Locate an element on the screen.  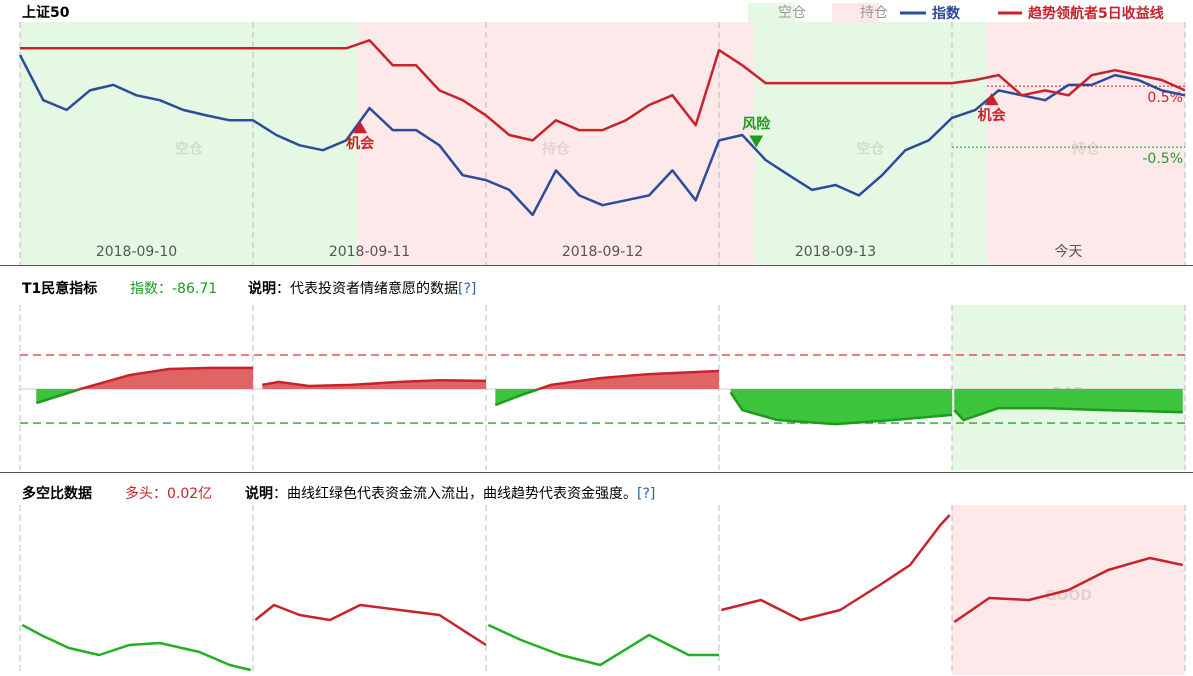
series-line is located at coordinates (603, 90).